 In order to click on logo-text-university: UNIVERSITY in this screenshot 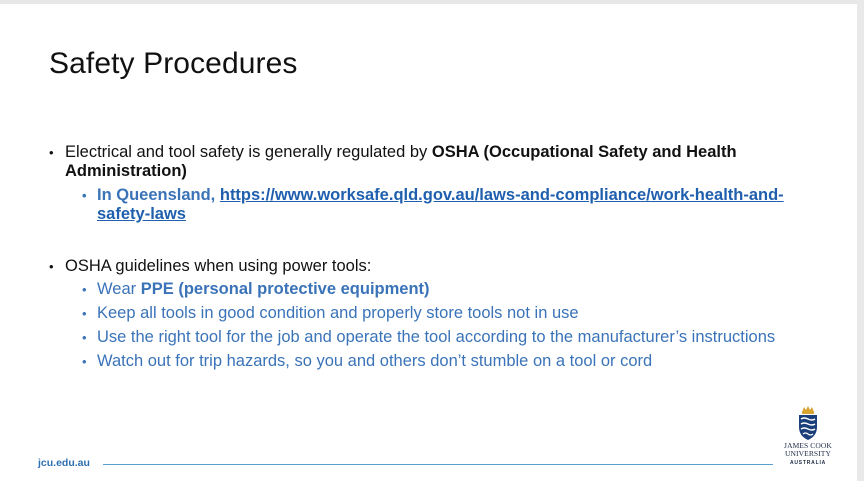, I will do `click(808, 453)`.